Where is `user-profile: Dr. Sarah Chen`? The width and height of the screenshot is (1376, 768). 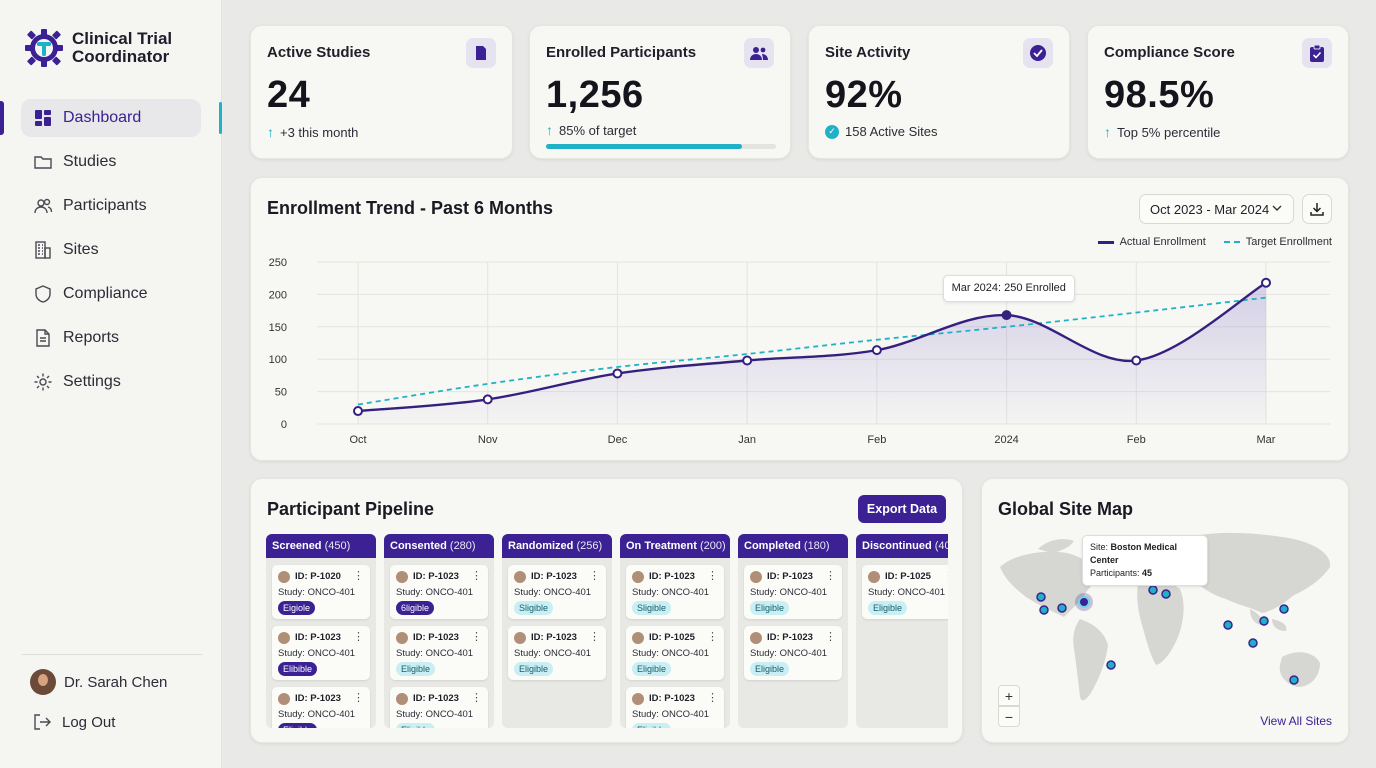
user-profile: Dr. Sarah Chen is located at coordinates (98, 682).